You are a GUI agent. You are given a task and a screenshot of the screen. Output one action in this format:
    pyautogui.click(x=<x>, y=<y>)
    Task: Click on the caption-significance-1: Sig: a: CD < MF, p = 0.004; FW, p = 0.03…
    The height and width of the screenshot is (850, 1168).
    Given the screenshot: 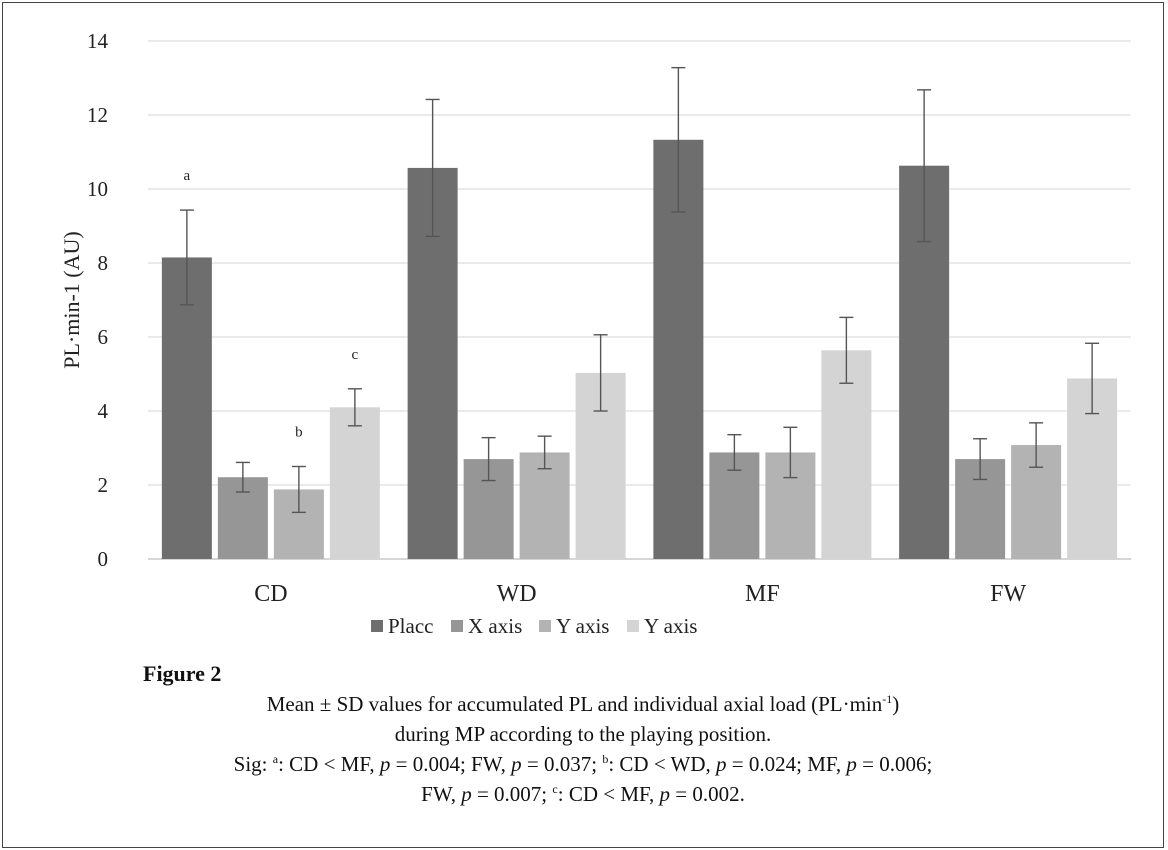 What is the action you would take?
    pyautogui.click(x=583, y=764)
    